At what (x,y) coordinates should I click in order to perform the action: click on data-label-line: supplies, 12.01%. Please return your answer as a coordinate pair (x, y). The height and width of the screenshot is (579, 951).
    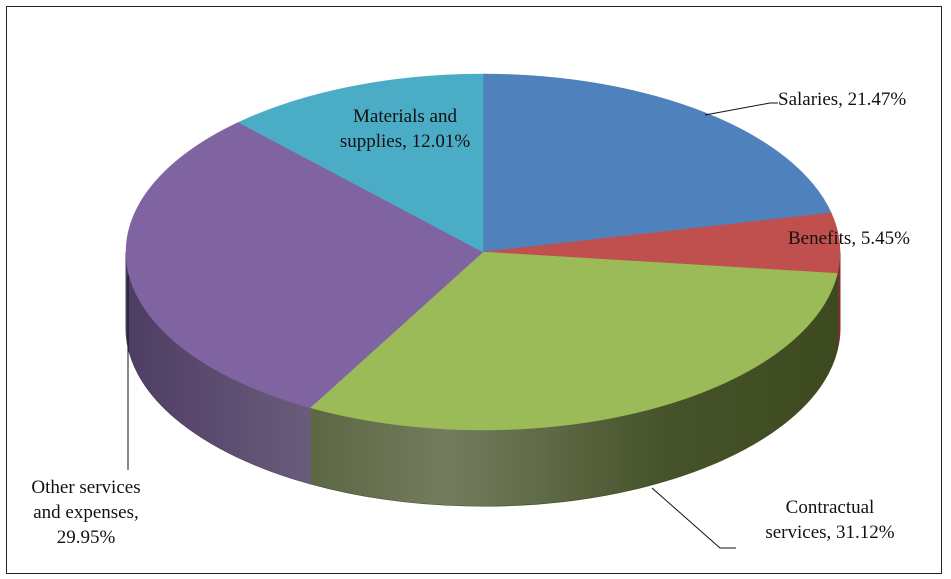
    Looking at the image, I should click on (405, 141).